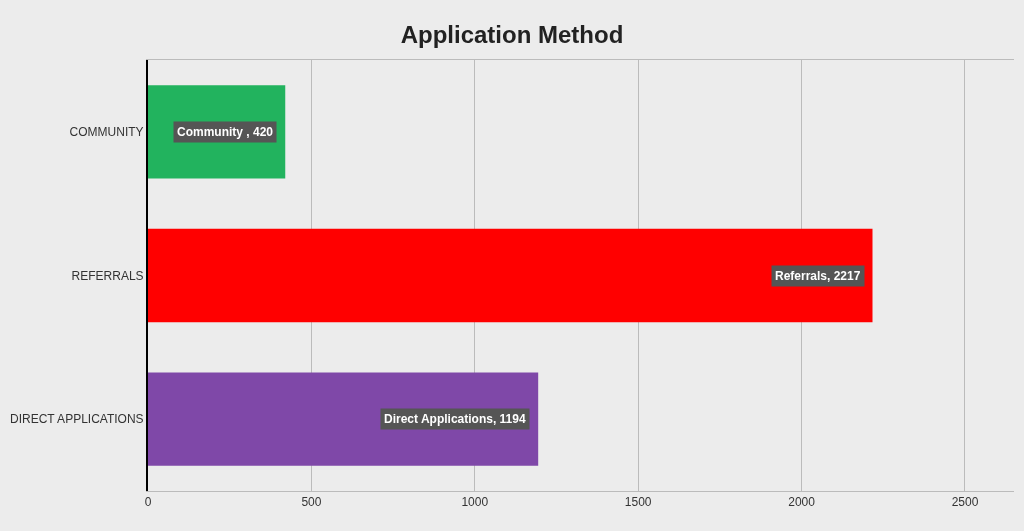 Image resolution: width=1024 pixels, height=531 pixels. What do you see at coordinates (107, 275) in the screenshot?
I see `y-tick-label: REFERRALS` at bounding box center [107, 275].